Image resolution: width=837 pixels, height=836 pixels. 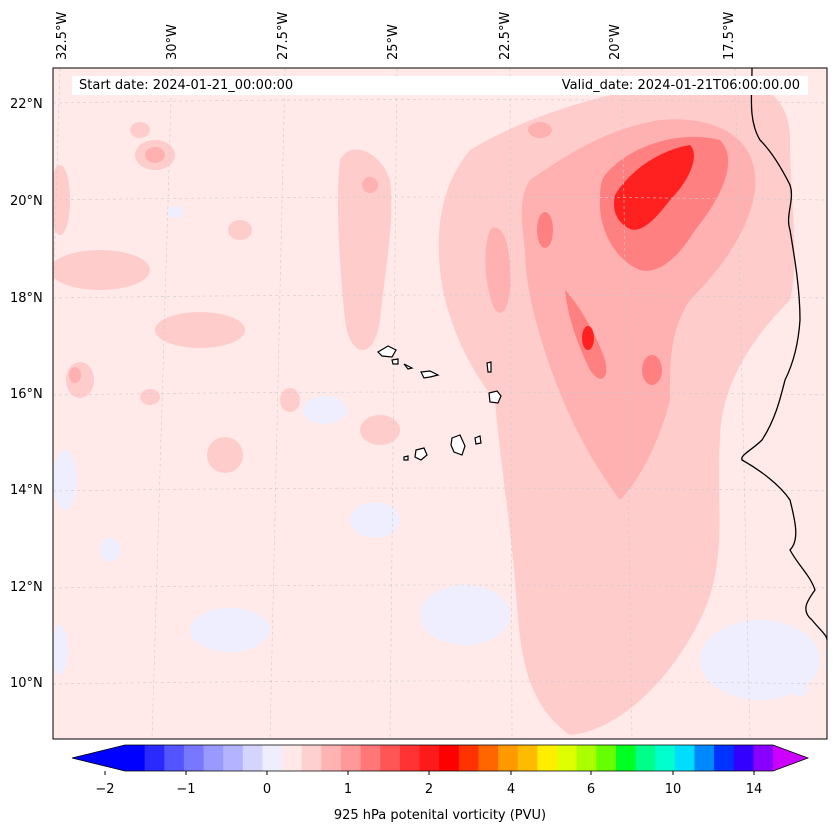 What do you see at coordinates (505, 35) in the screenshot?
I see `lon-label-22-5w: 22.5°W` at bounding box center [505, 35].